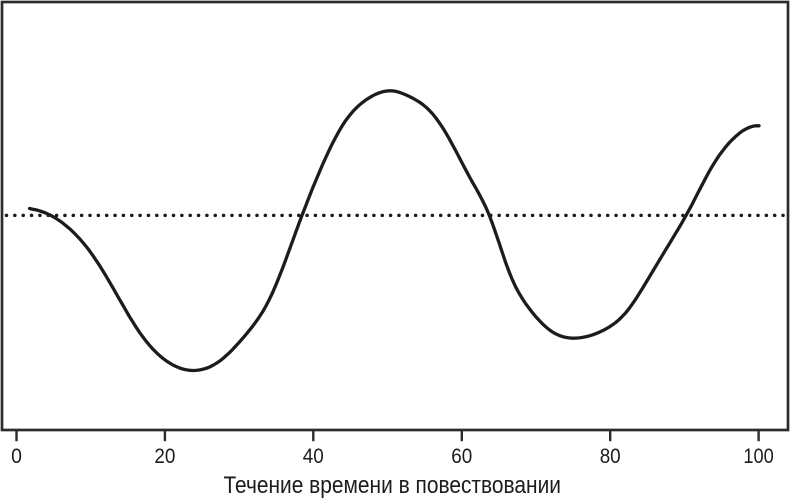 The image size is (790, 498). What do you see at coordinates (392, 485) in the screenshot?
I see `svg-text:Течение времени в повествовани: Течение времени в повествовании` at bounding box center [392, 485].